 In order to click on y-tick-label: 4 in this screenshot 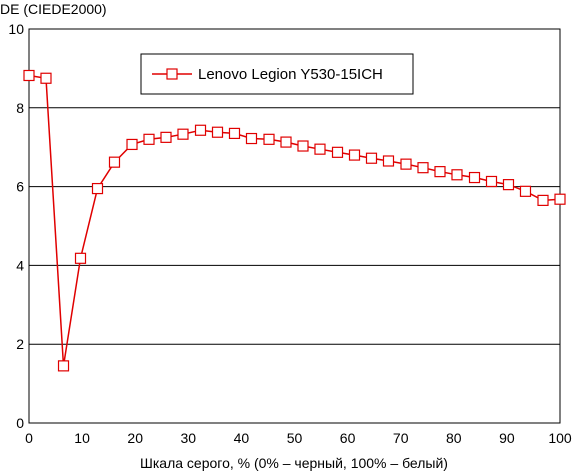, I will do `click(20, 265)`.